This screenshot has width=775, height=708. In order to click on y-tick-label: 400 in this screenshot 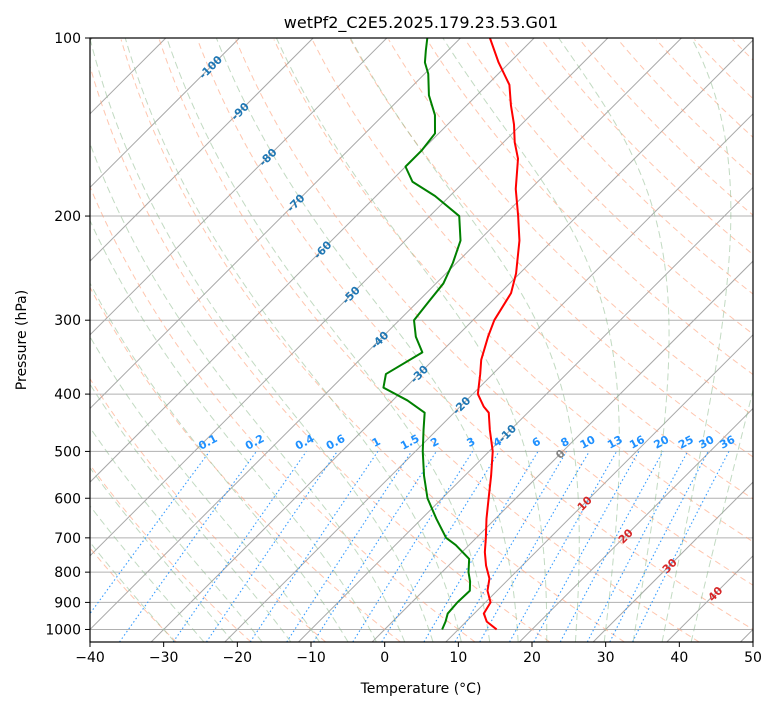, I will do `click(67, 395)`.